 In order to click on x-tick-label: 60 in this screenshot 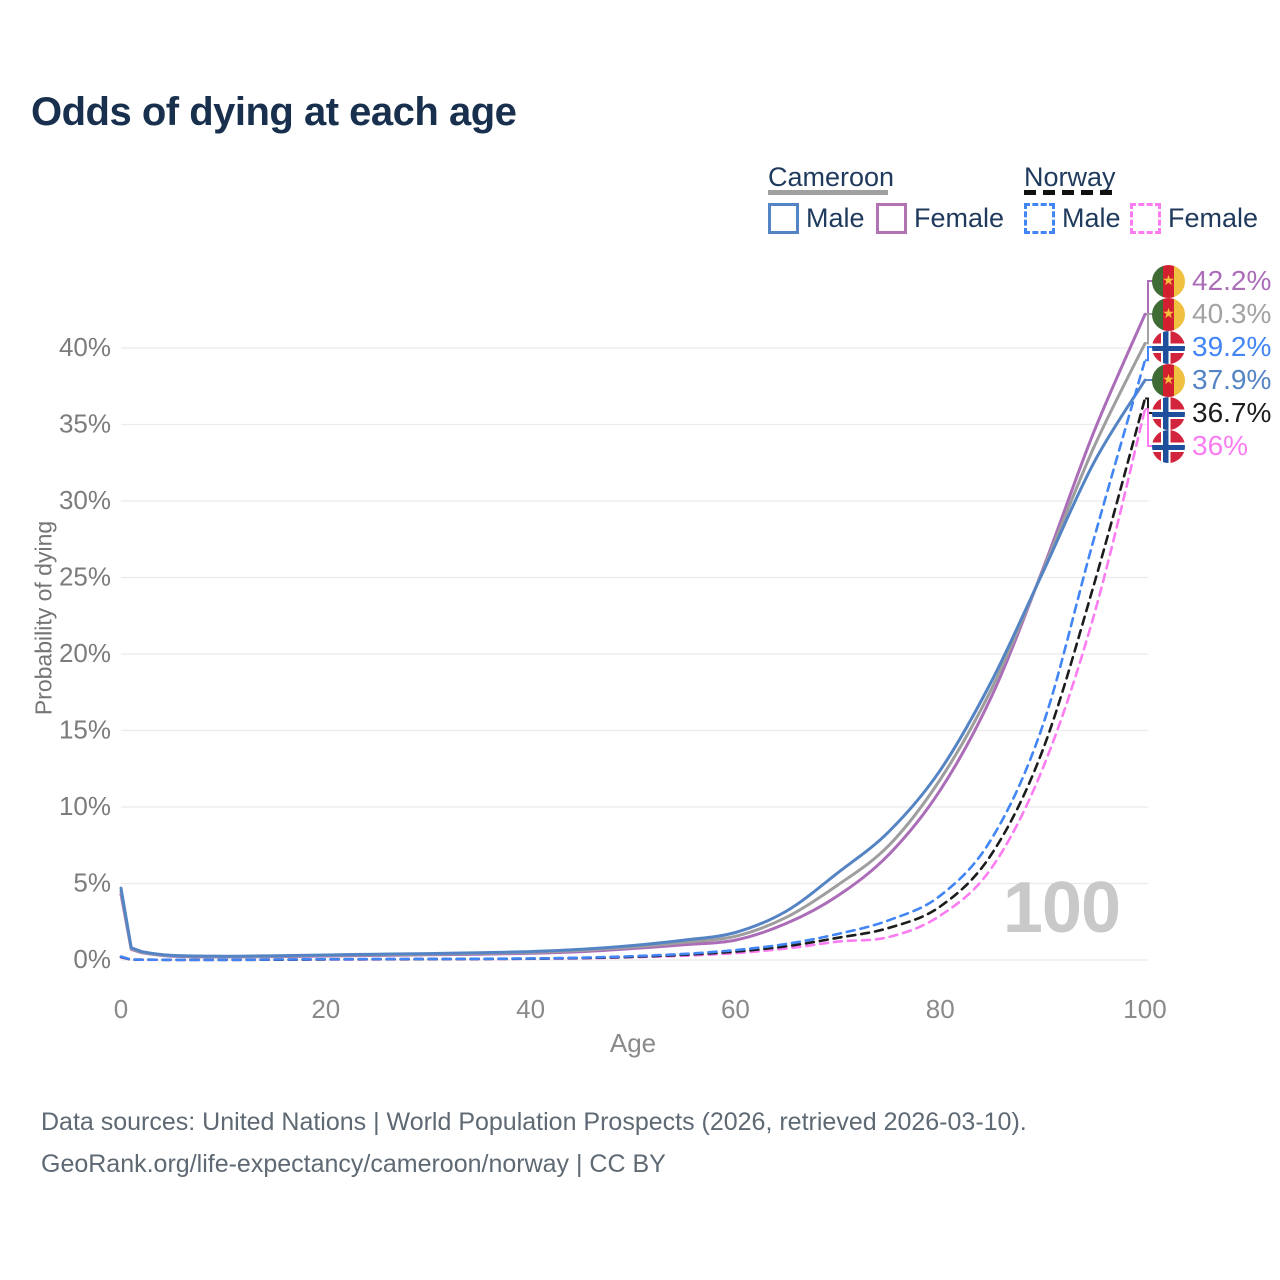, I will do `click(735, 1009)`.